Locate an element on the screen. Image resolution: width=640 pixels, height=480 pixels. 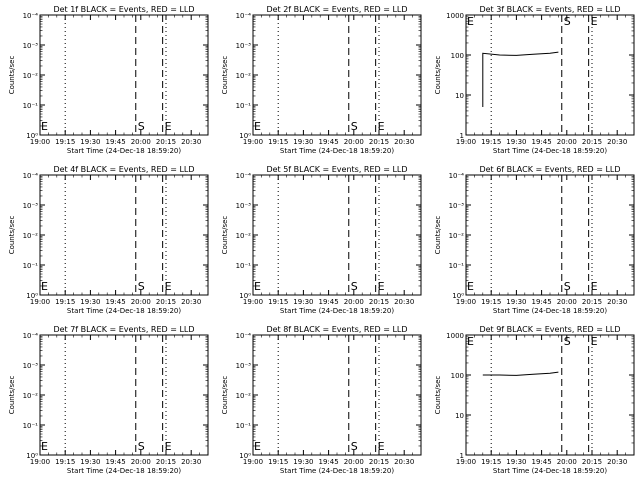
chart-title: Det 5f BLACK = Events, RED = LLD is located at coordinates (336, 169).